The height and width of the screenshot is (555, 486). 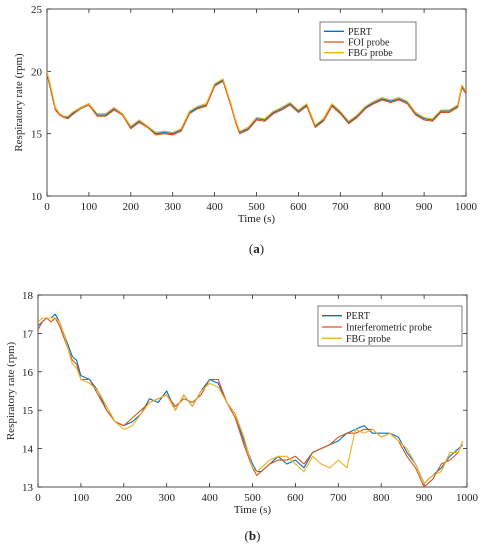 What do you see at coordinates (28, 334) in the screenshot?
I see `y-tick-label: 17` at bounding box center [28, 334].